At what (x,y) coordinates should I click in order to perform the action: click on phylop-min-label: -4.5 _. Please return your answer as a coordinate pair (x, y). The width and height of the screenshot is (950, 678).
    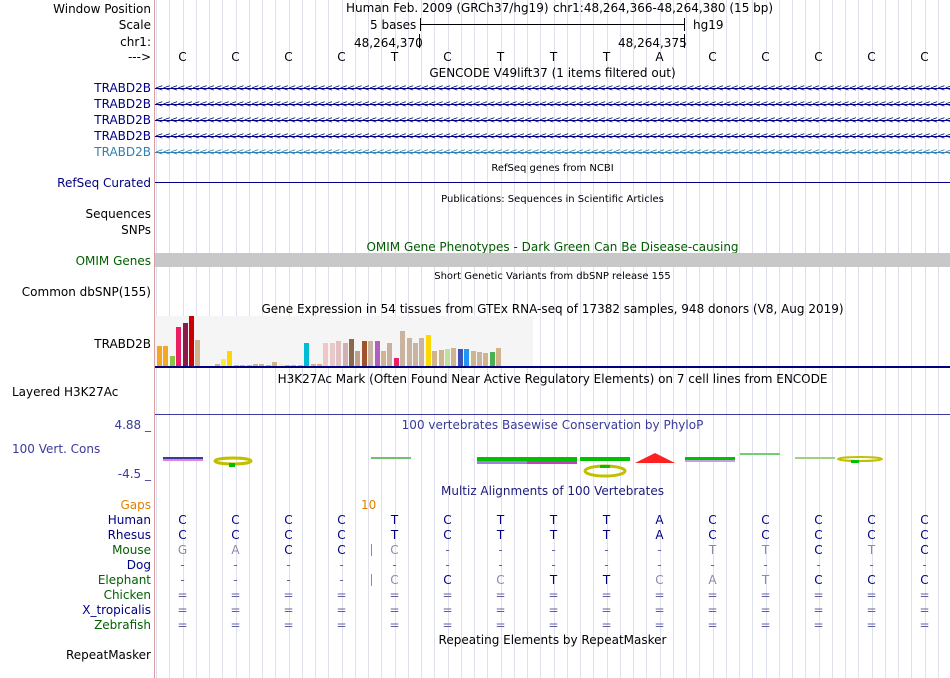
    Looking at the image, I should click on (134, 474).